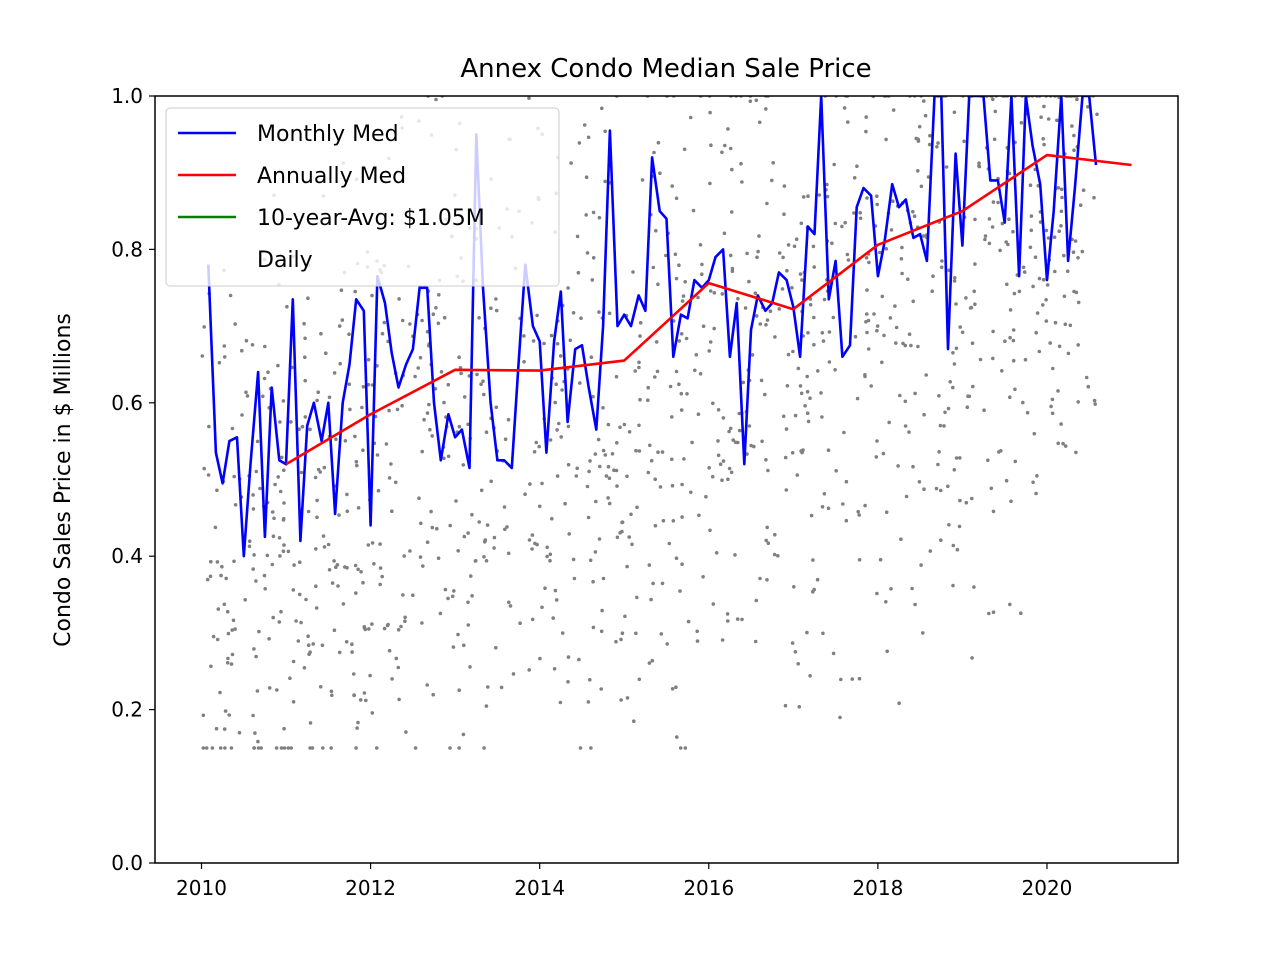  Describe the element at coordinates (331, 176) in the screenshot. I see `legend-label: Annually Med` at that location.